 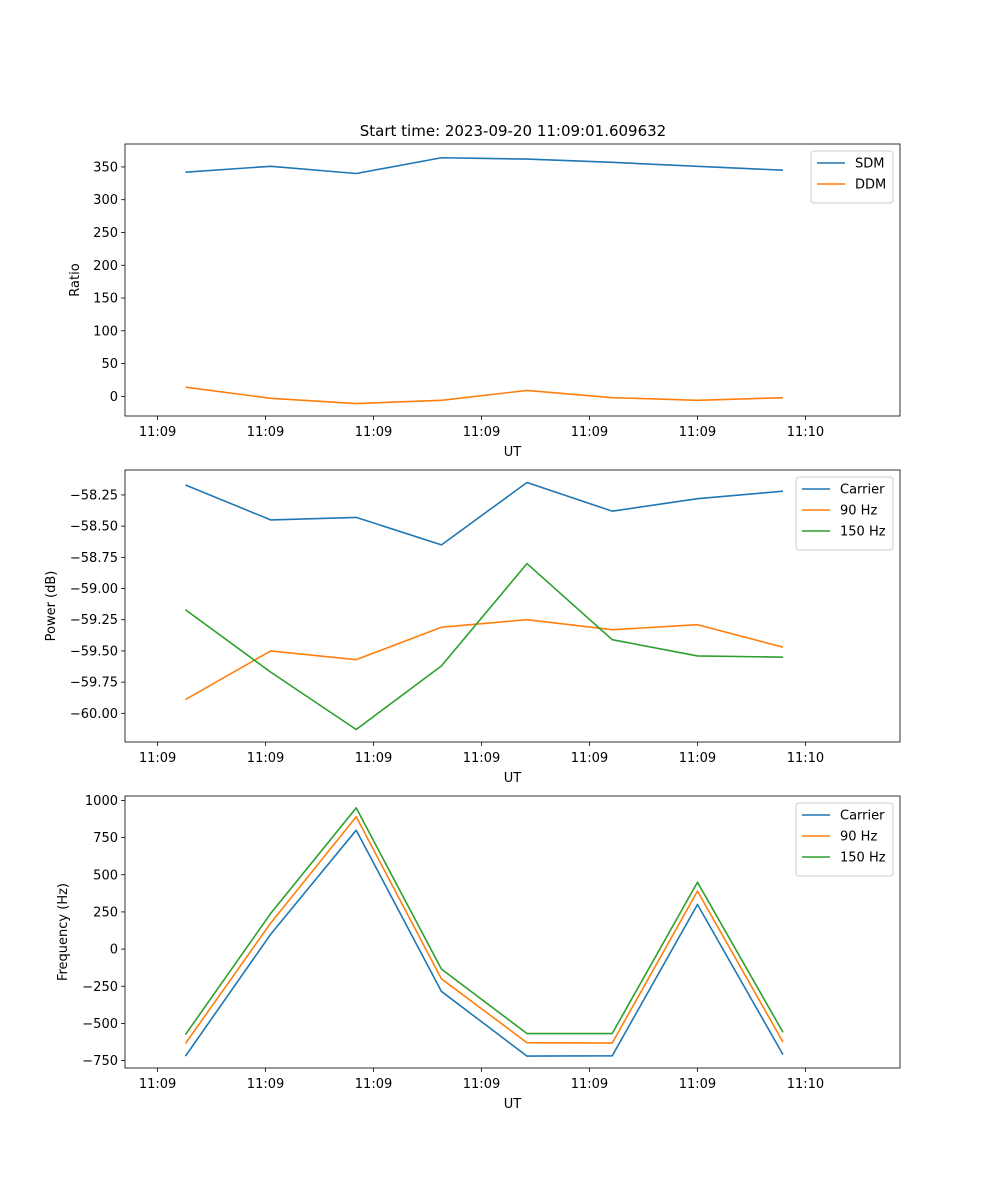 I want to click on y-tick-label: 100, so click(x=105, y=331).